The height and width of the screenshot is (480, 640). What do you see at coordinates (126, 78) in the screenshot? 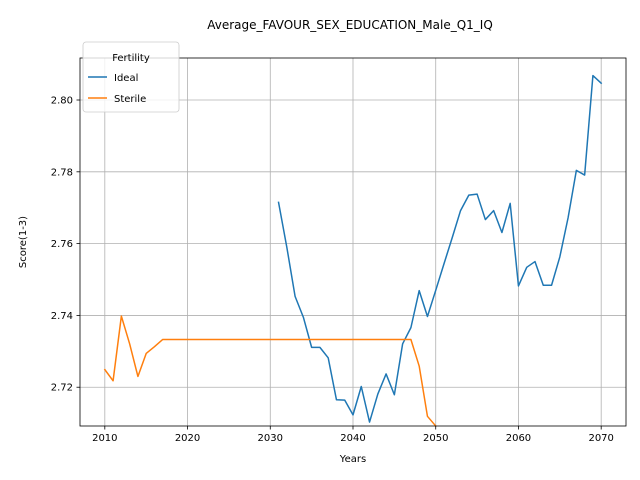
I see `legend-label-ideal: Ideal` at bounding box center [126, 78].